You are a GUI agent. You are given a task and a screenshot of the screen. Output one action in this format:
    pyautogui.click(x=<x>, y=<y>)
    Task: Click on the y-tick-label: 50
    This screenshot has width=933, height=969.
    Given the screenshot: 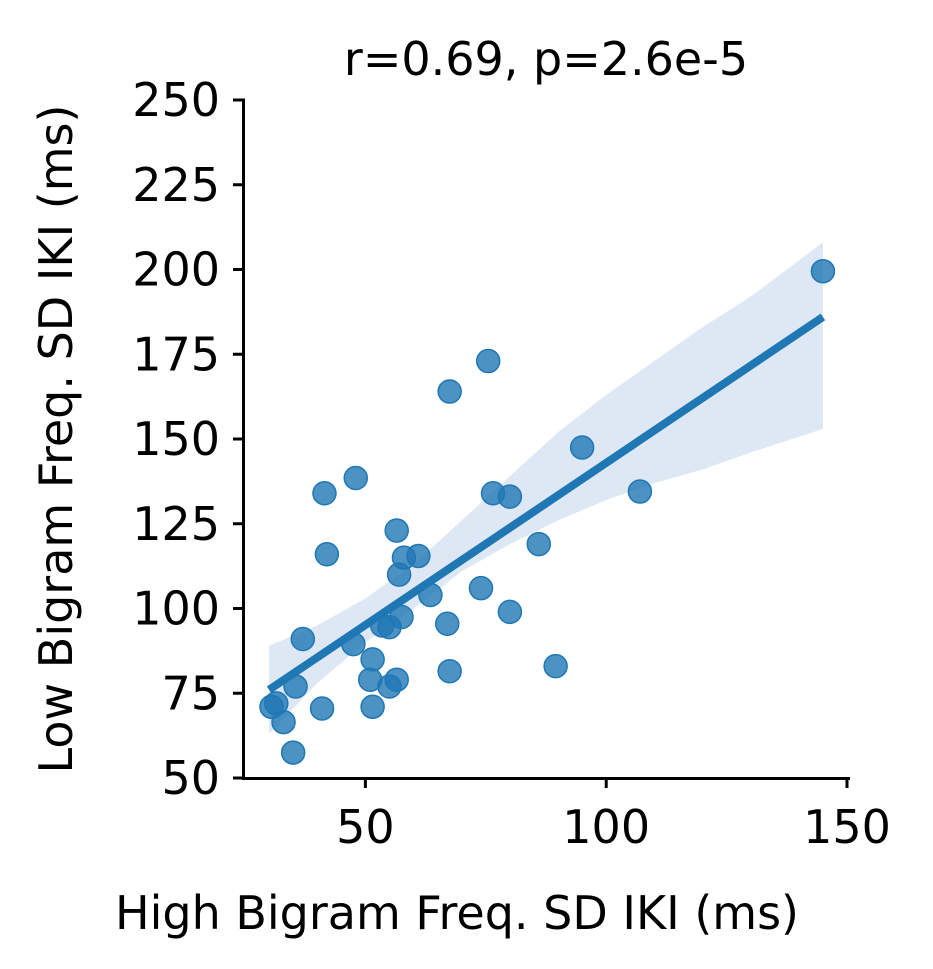 What is the action you would take?
    pyautogui.click(x=190, y=778)
    